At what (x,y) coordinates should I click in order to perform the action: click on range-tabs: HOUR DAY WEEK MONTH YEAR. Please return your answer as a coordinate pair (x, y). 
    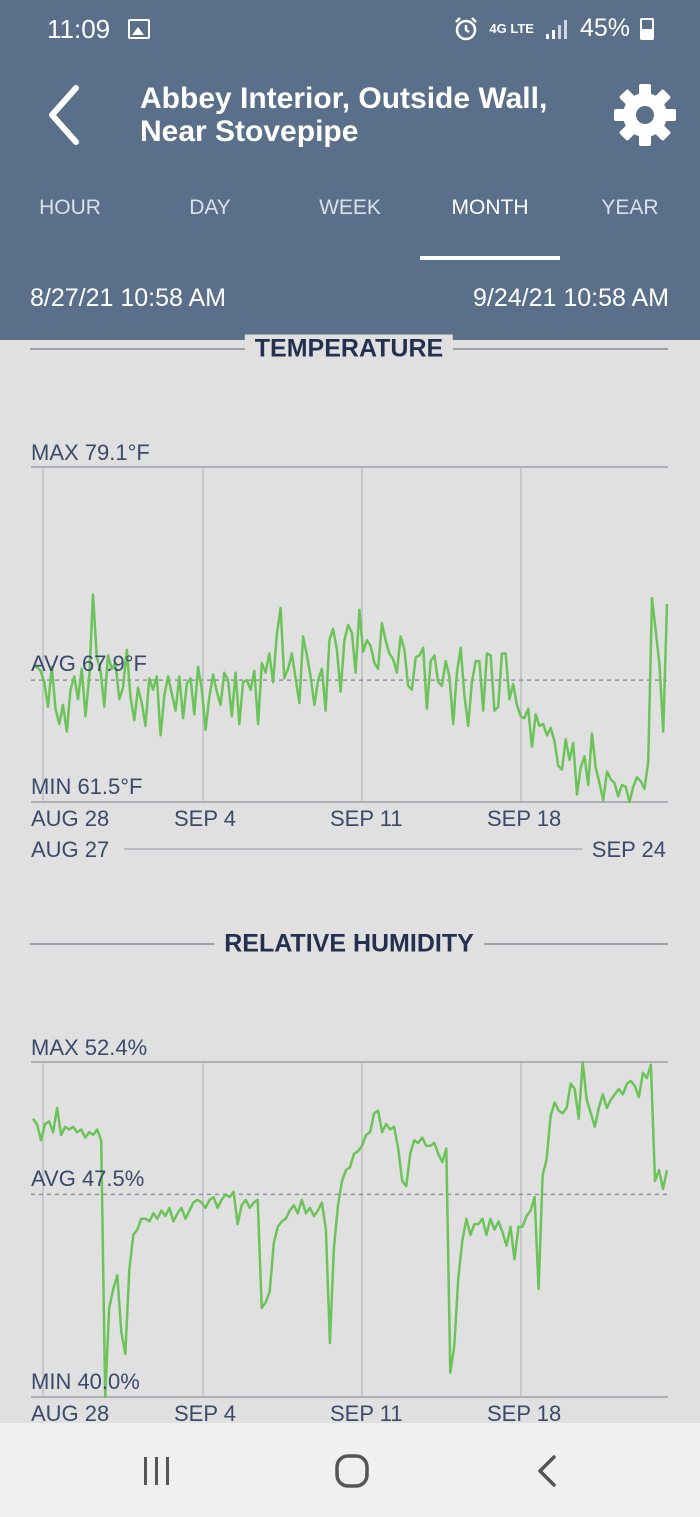
    Looking at the image, I should click on (350, 231).